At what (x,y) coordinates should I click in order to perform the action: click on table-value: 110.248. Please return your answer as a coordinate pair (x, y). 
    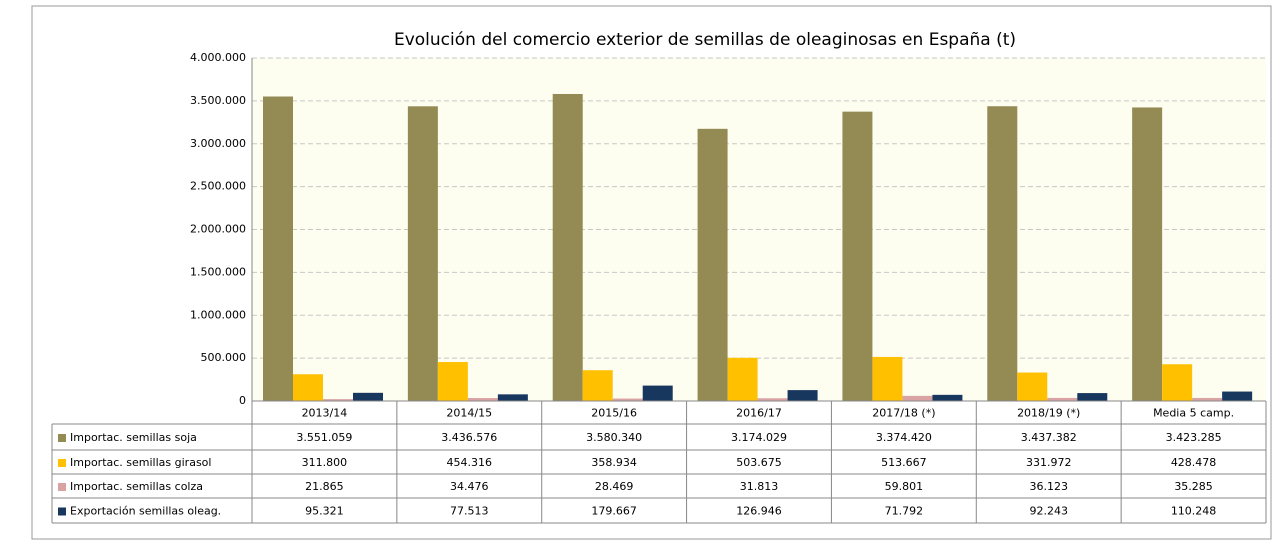
    Looking at the image, I should click on (1194, 511).